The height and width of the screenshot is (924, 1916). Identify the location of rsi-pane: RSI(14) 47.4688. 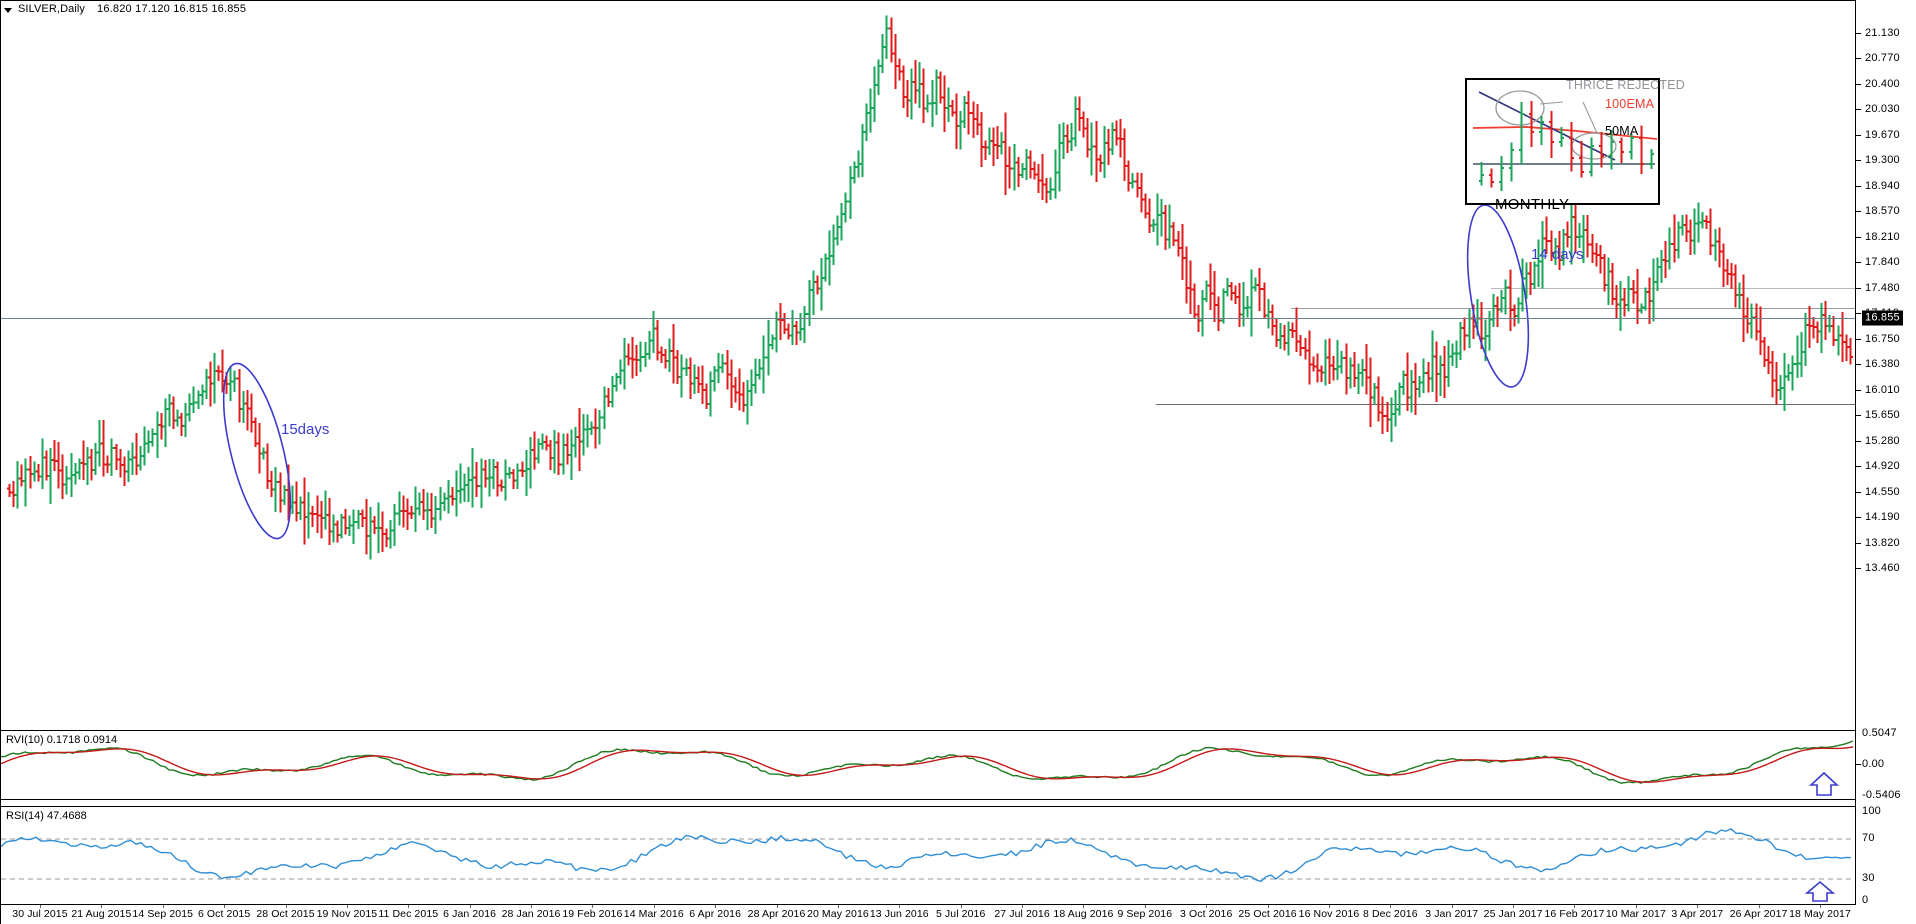
(928, 855).